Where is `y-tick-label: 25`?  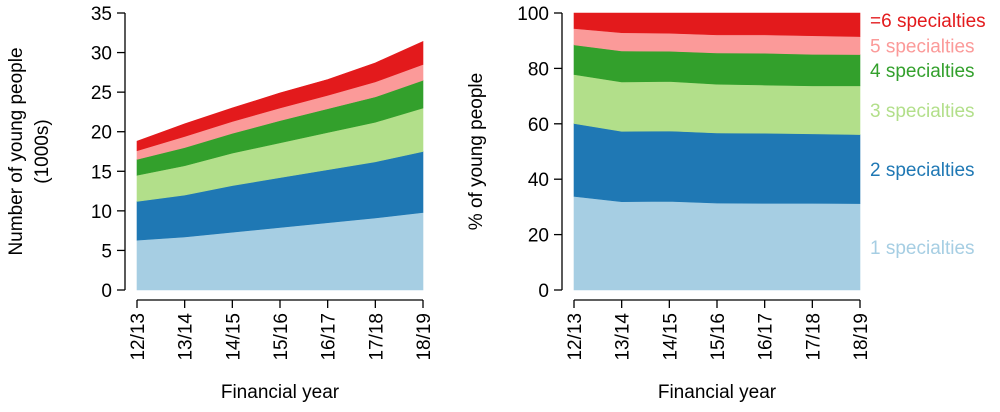 y-tick-label: 25 is located at coordinates (101, 93).